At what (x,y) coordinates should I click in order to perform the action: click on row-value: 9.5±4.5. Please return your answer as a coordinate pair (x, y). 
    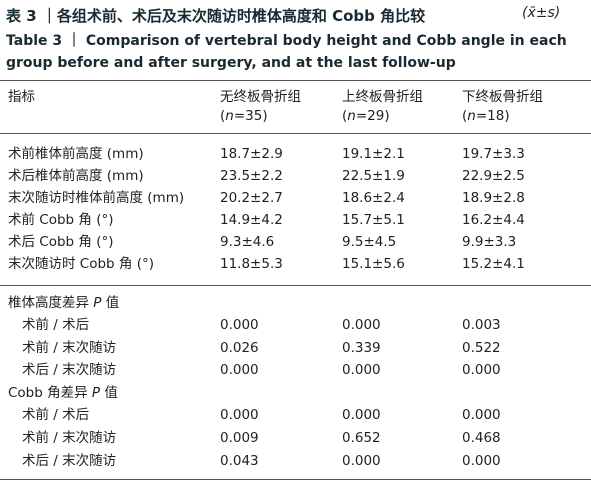
    Looking at the image, I should click on (369, 242).